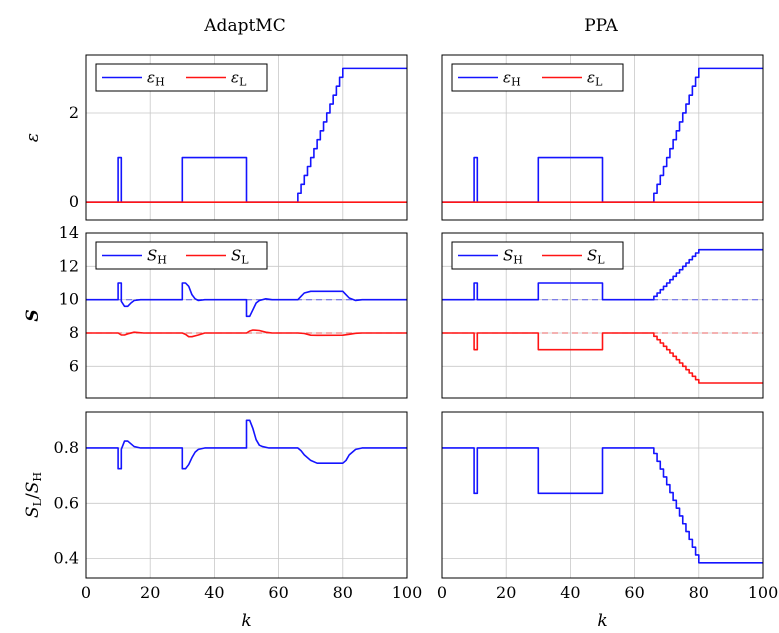 The width and height of the screenshot is (779, 633). Describe the element at coordinates (33, 315) in the screenshot. I see `y-axis-label: S` at that location.